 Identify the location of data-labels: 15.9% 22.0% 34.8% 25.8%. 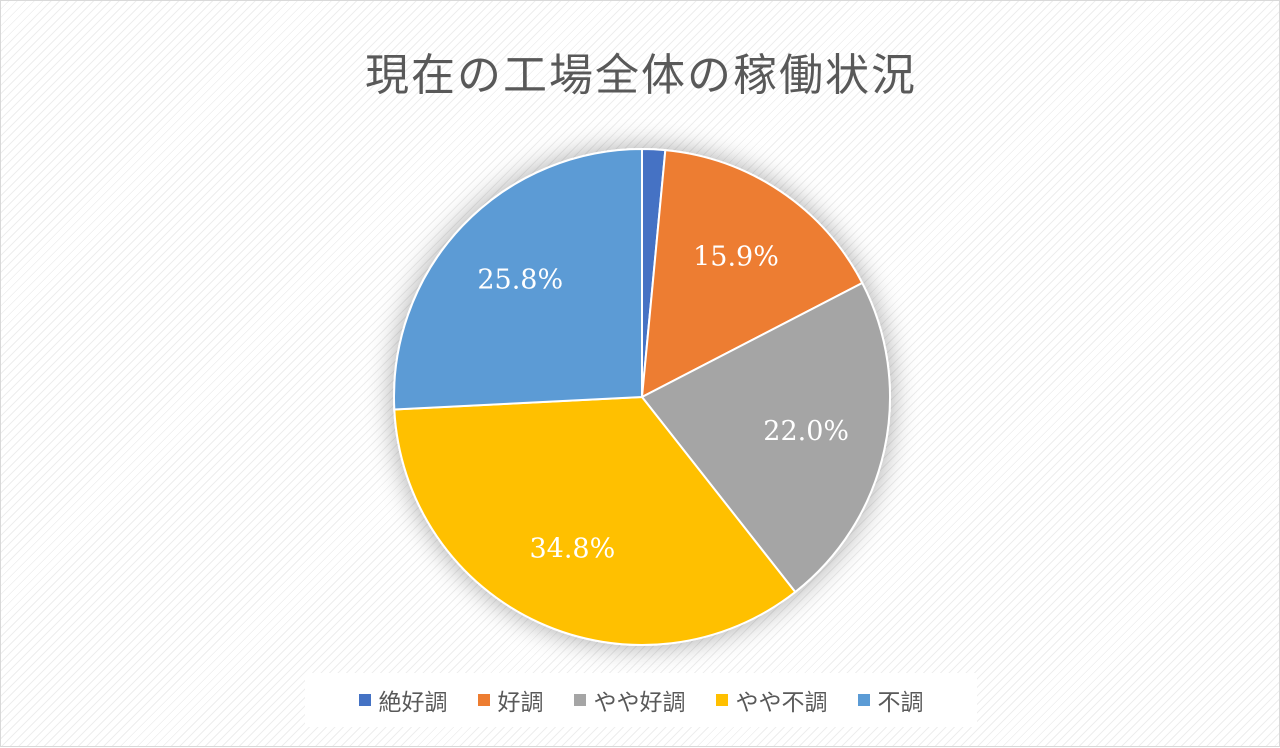
(663, 402).